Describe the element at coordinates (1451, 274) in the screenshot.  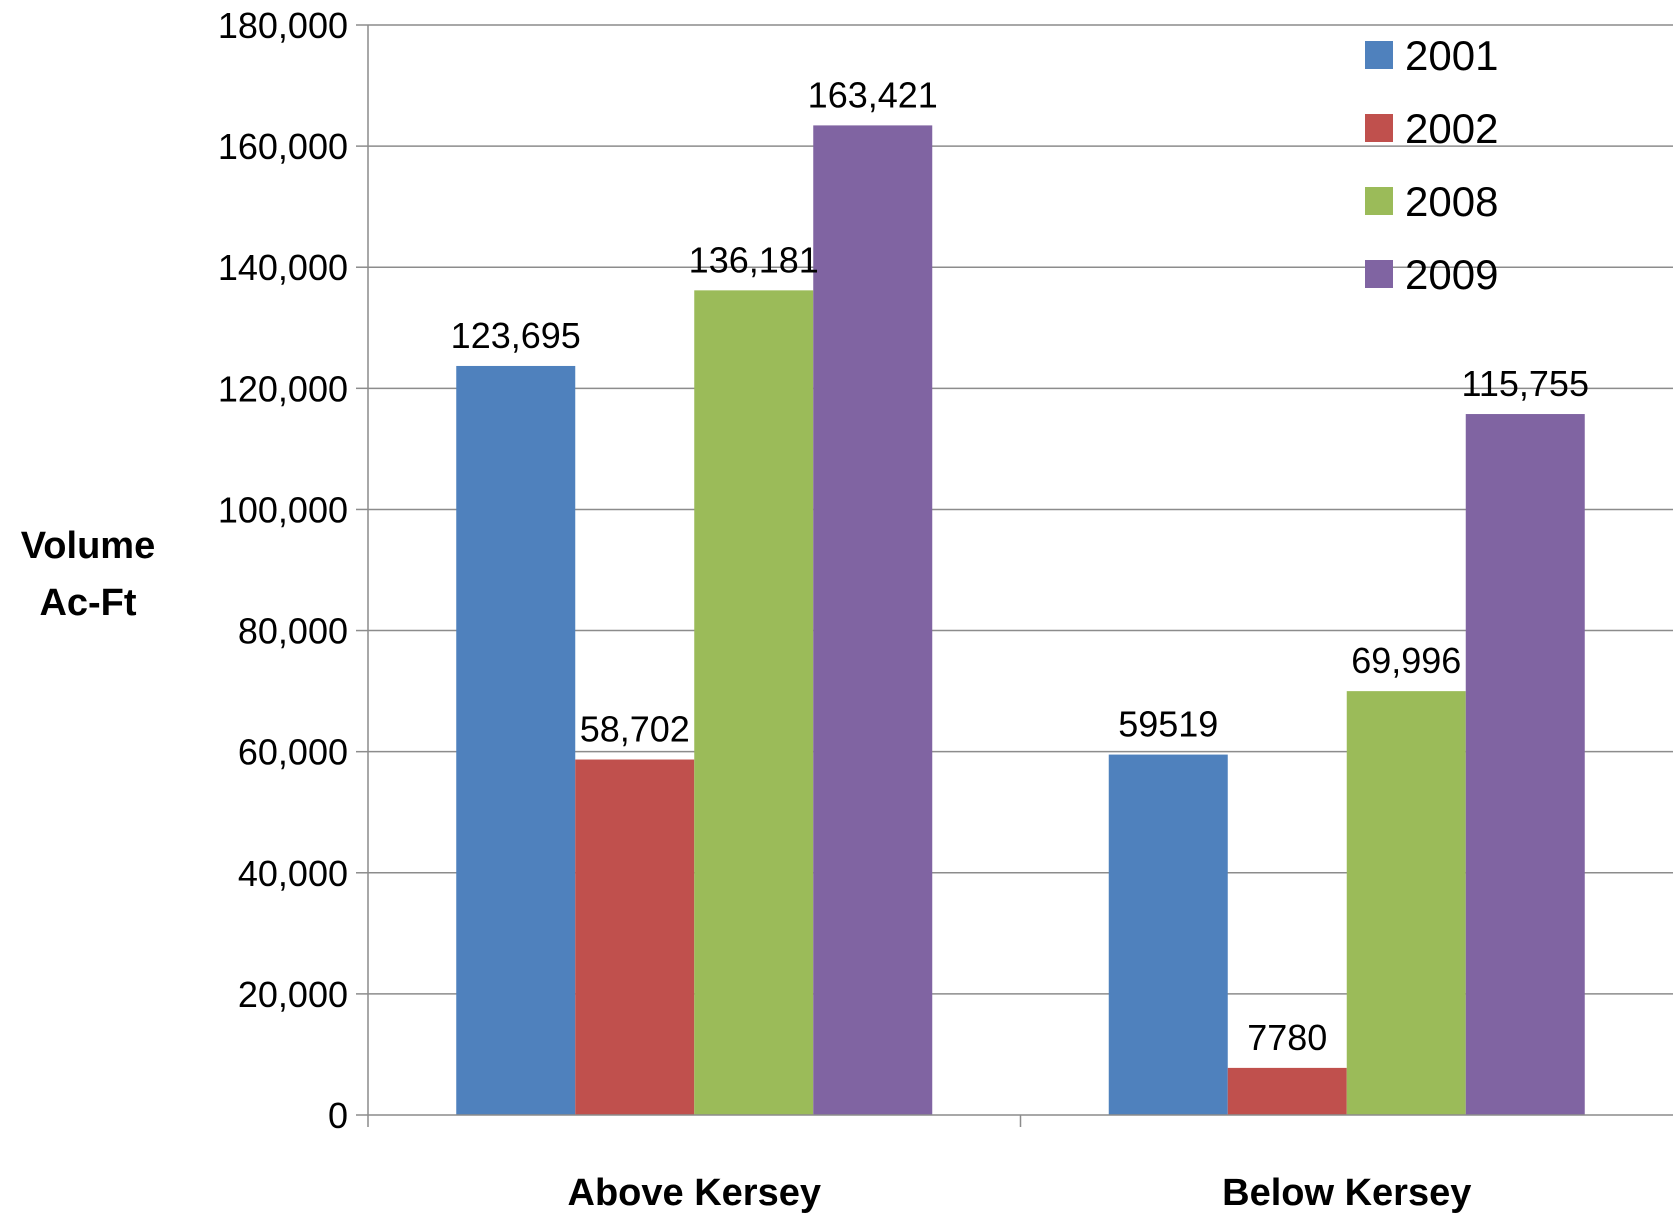
I see `legend-label: 2009` at that location.